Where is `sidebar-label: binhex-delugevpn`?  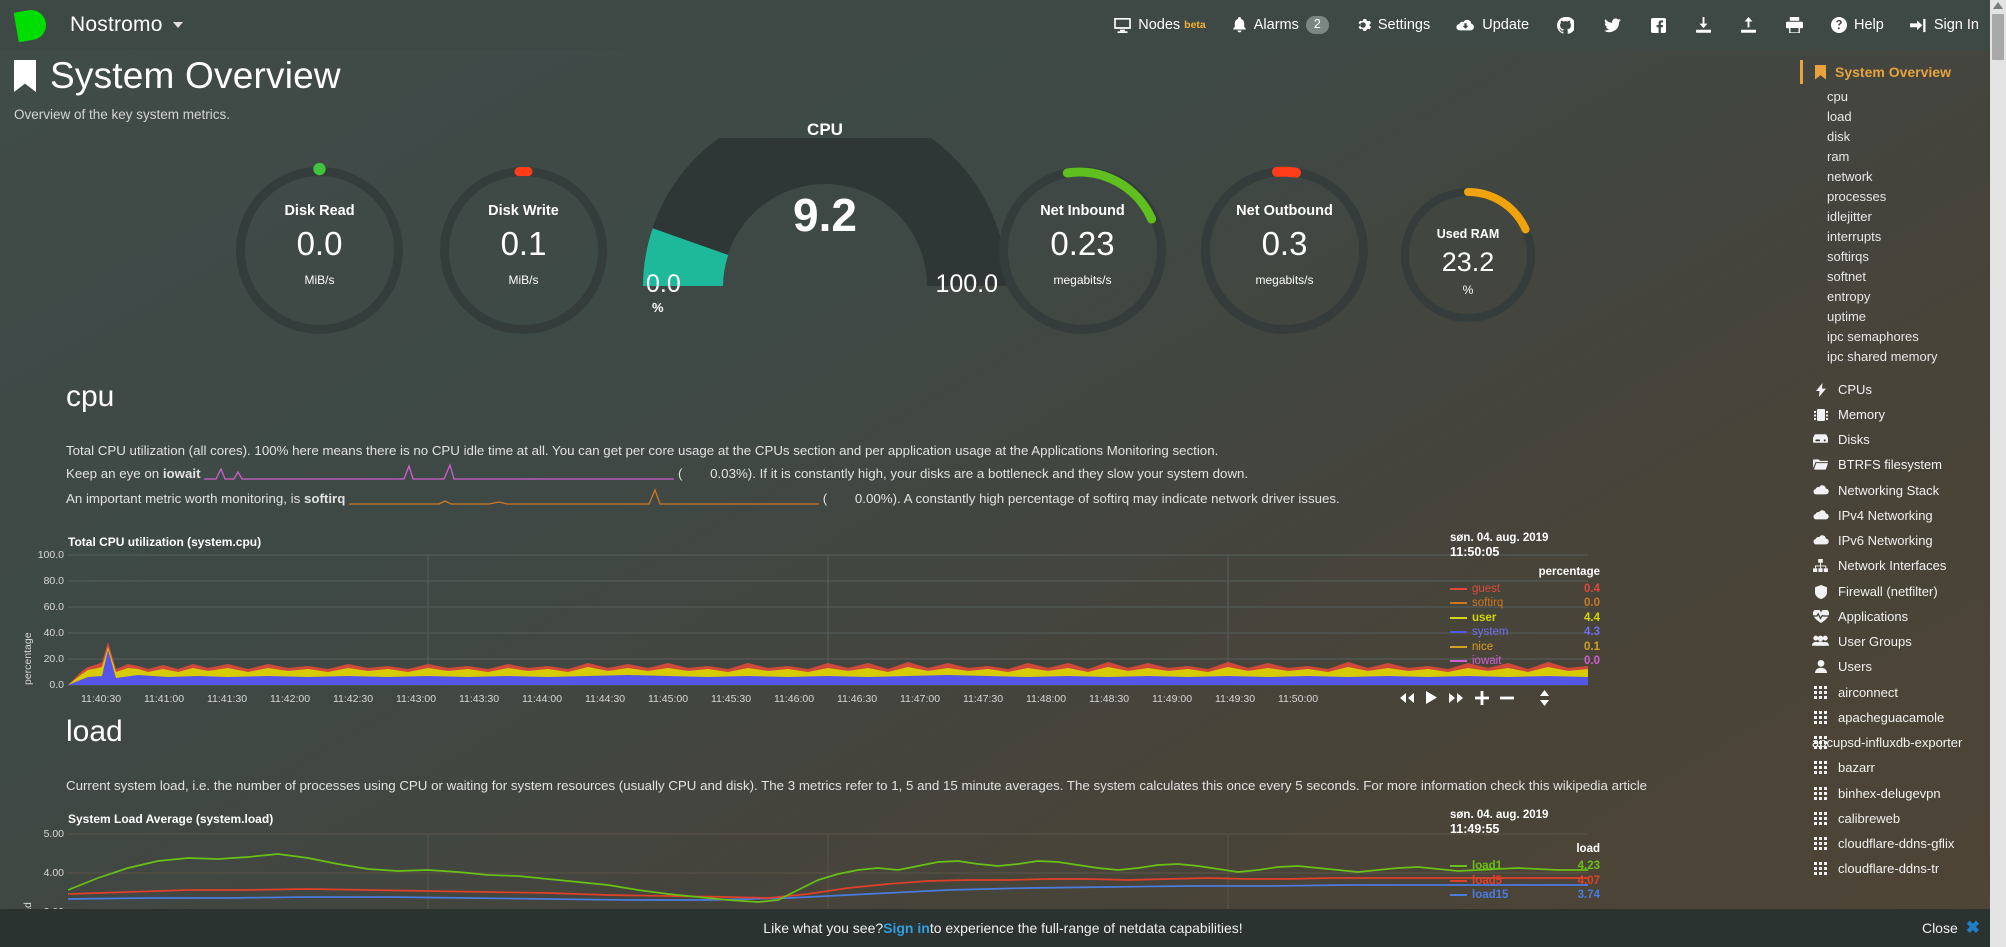
sidebar-label: binhex-delugevpn is located at coordinates (1889, 793).